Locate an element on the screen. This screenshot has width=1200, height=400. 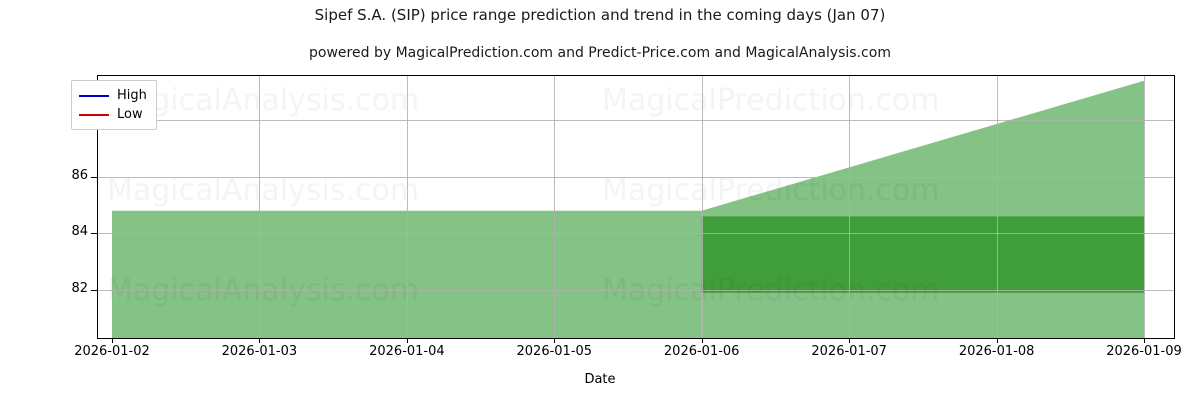
x-tick-label: 2026-01-06 is located at coordinates (701, 351).